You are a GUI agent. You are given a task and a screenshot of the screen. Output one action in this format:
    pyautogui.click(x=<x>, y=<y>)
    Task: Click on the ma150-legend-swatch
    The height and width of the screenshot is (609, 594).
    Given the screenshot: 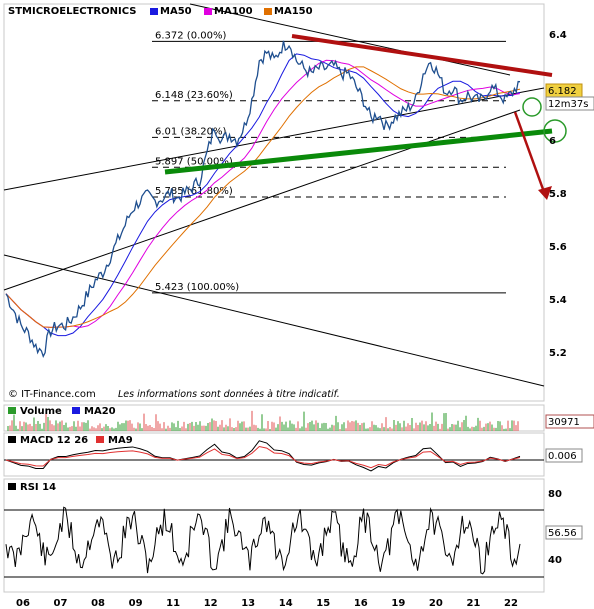 What is the action you would take?
    pyautogui.click(x=268, y=11)
    